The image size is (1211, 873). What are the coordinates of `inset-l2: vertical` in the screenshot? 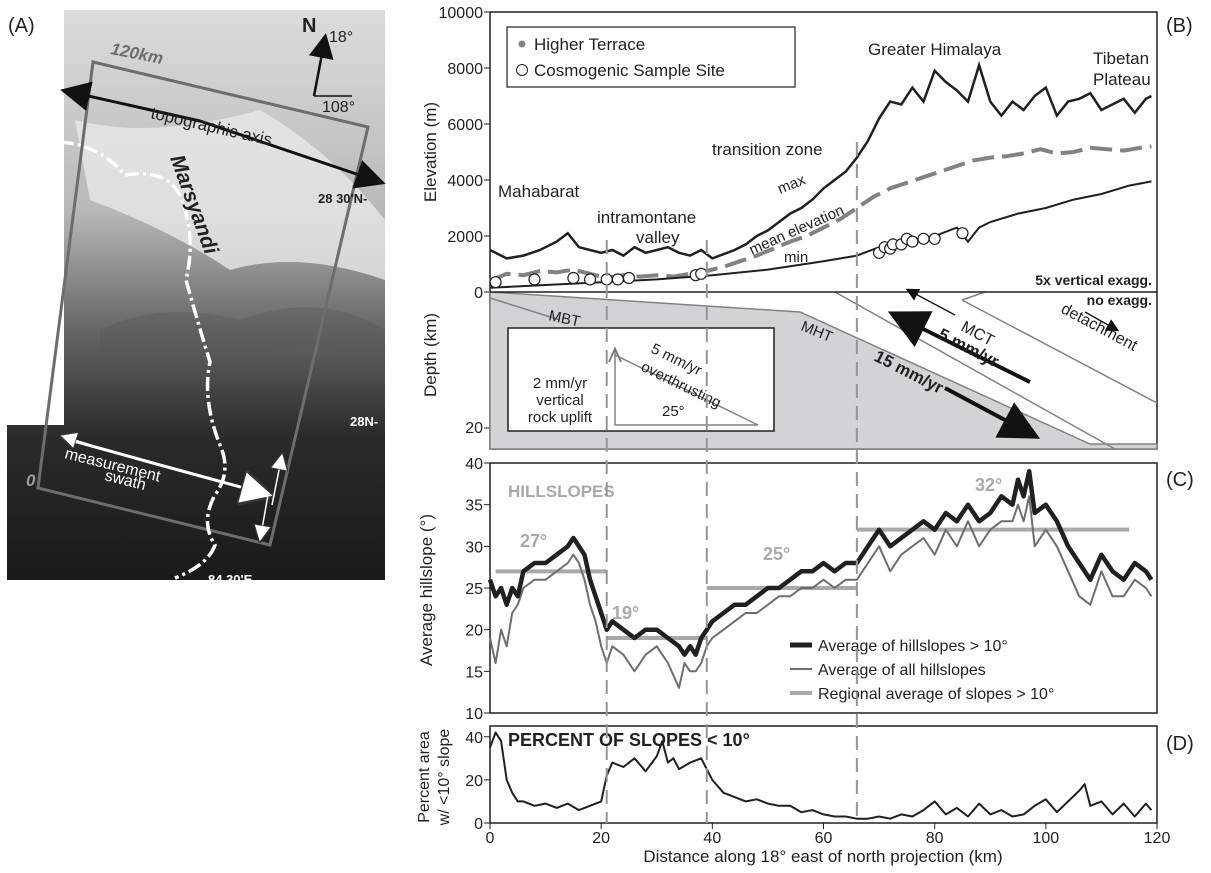 It's located at (560, 400).